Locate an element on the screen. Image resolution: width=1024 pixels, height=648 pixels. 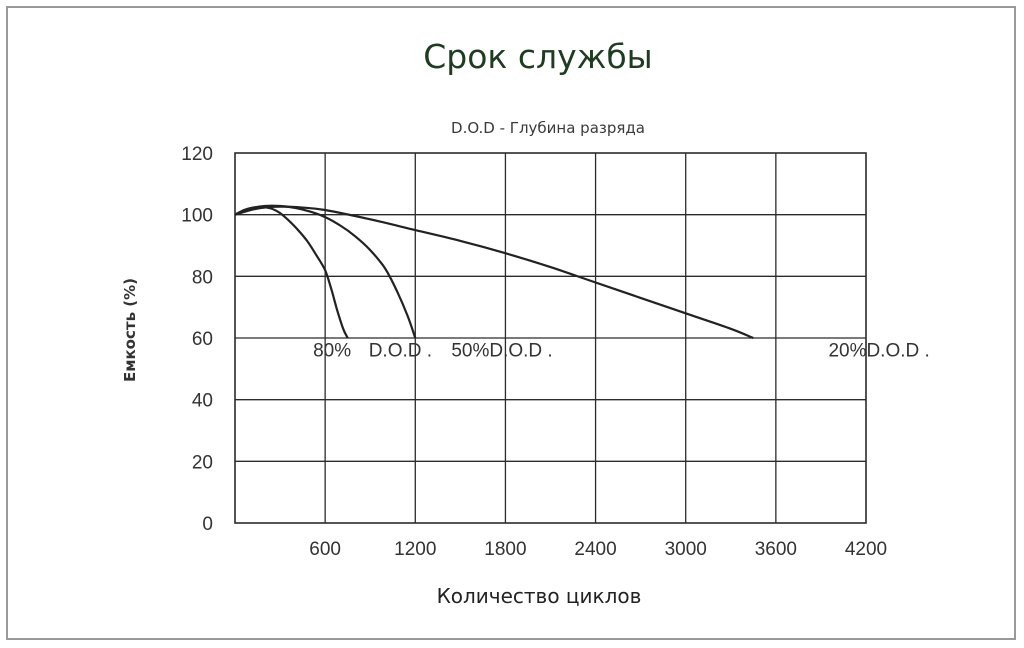
x-tick-label: 1800 is located at coordinates (505, 549).